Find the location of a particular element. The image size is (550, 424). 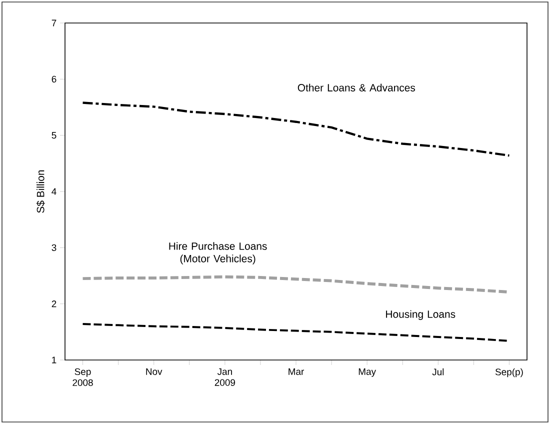

x-tick-label: Sep 2008 is located at coordinates (82, 377).